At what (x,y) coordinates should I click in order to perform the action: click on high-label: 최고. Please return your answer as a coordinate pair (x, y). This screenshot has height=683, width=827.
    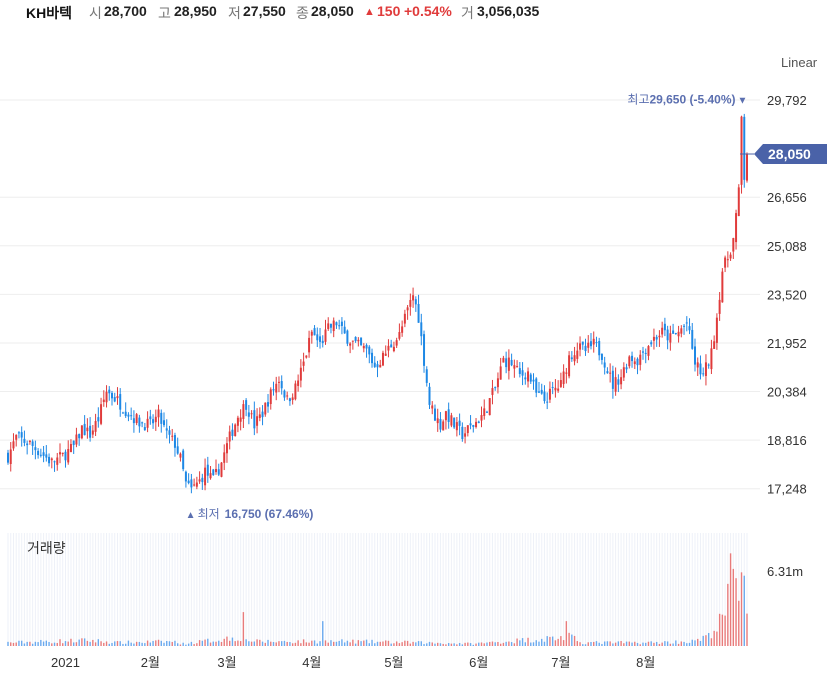
    Looking at the image, I should click on (638, 99).